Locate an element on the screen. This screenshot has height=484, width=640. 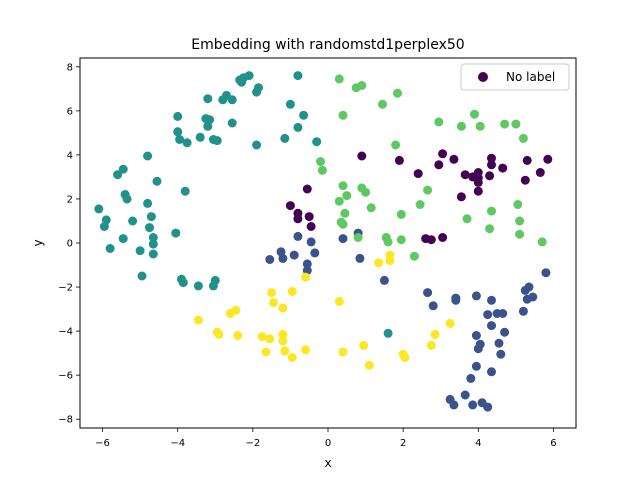
y-tick-label: −2 is located at coordinates (65, 288).